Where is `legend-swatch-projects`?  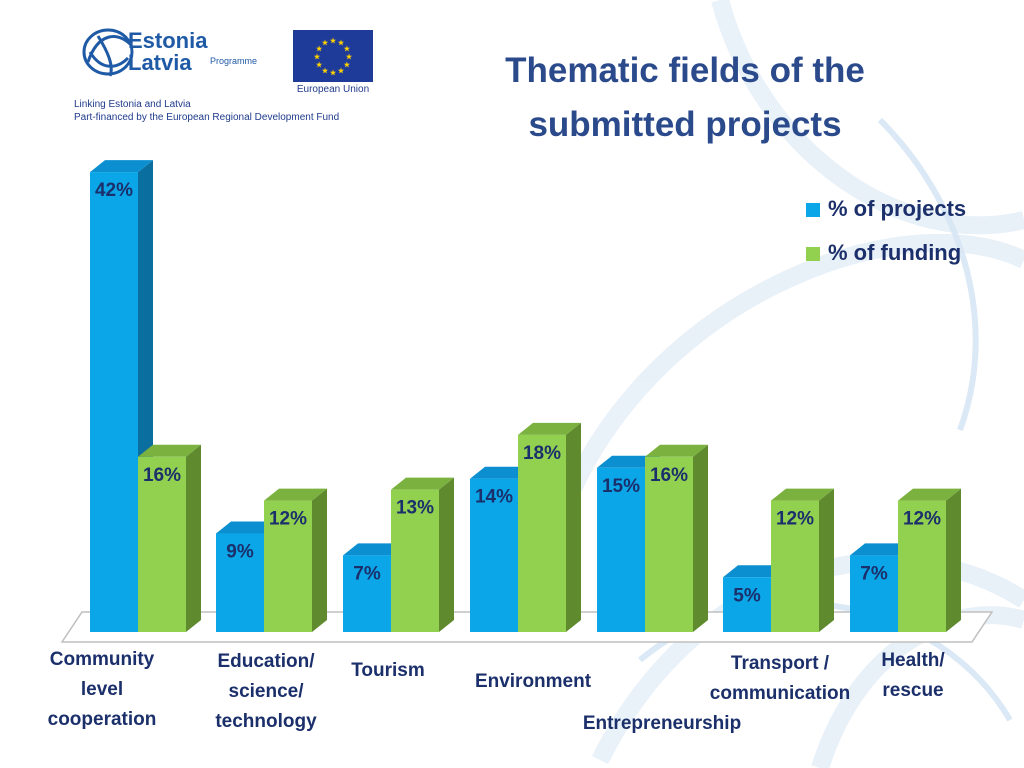
legend-swatch-projects is located at coordinates (813, 210).